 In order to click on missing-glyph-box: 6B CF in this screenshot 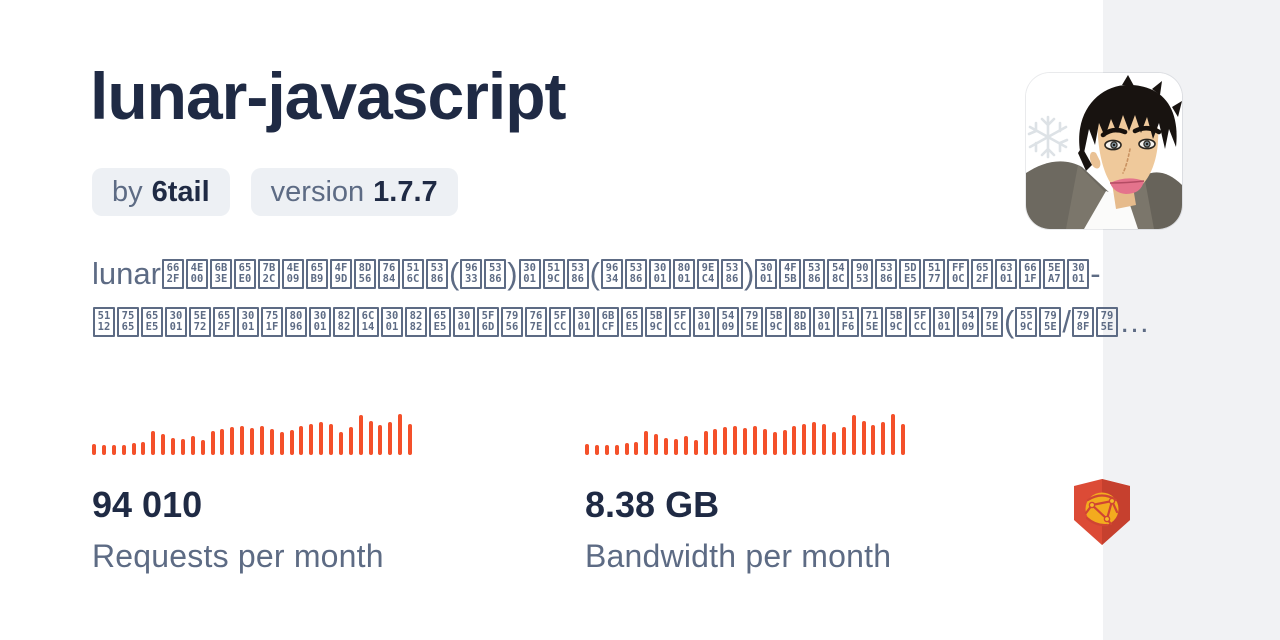, I will do `click(608, 321)`.